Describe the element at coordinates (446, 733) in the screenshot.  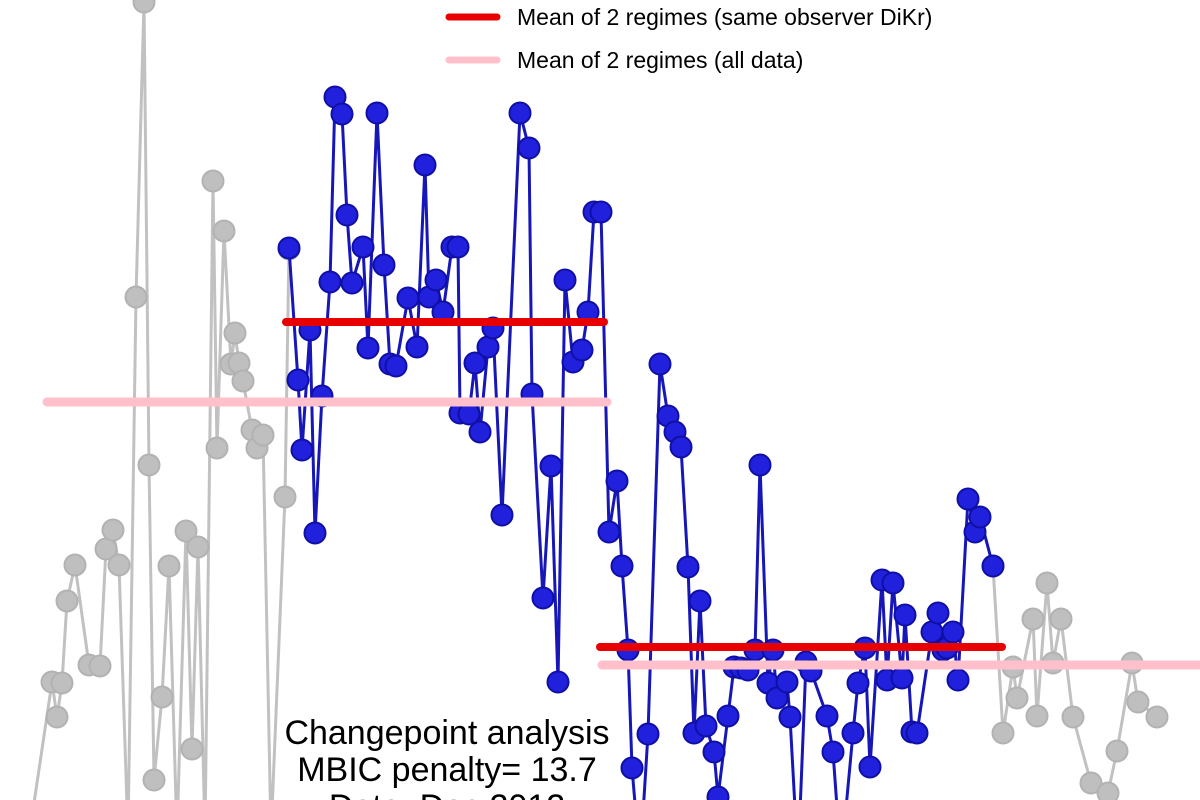
I see `annotation-title: Changepoint analysis` at that location.